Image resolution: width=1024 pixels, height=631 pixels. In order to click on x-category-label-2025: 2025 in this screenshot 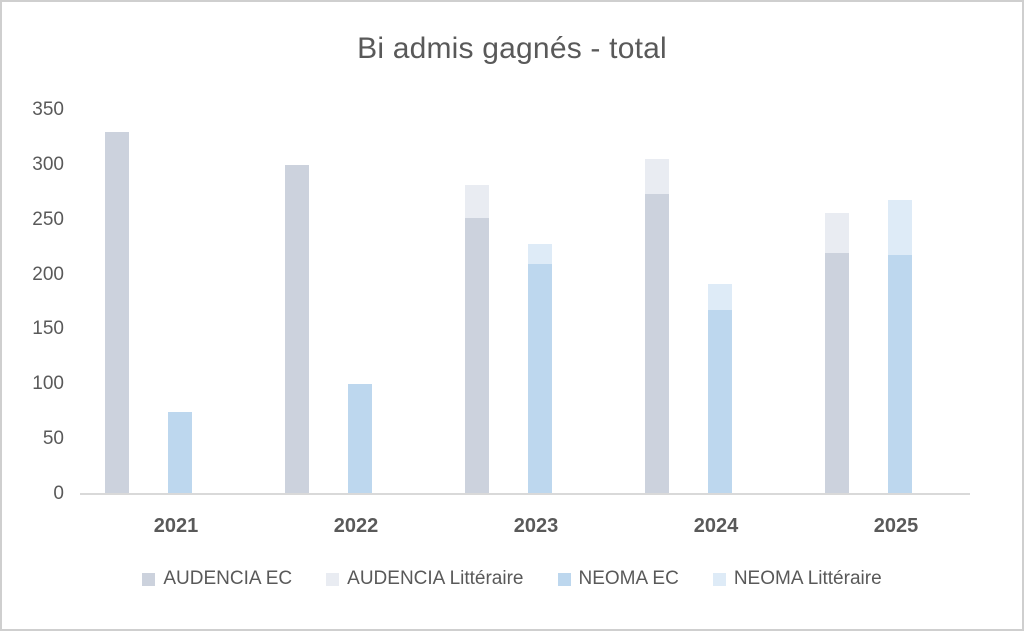, I will do `click(896, 526)`.